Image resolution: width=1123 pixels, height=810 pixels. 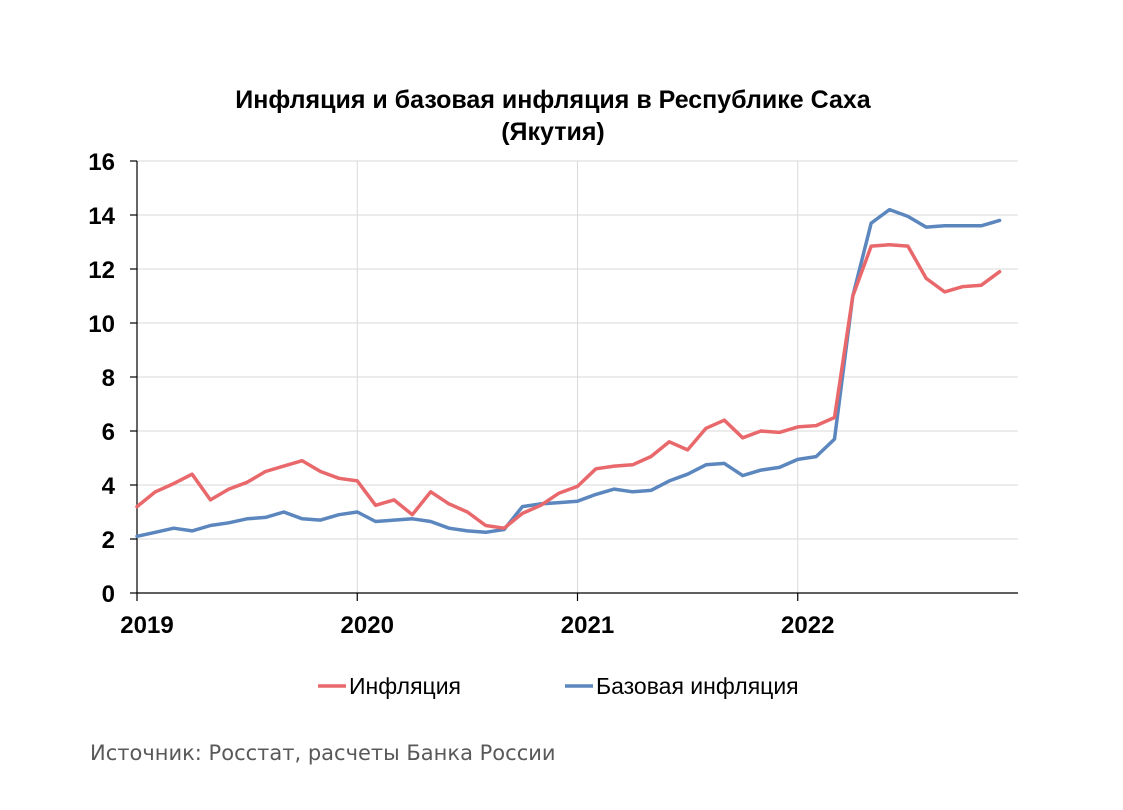 I want to click on y-tick-label: 16, so click(x=101, y=162).